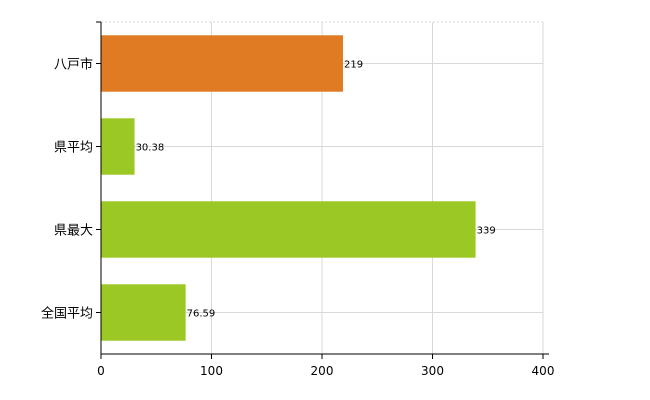 This screenshot has height=400, width=650. I want to click on category-label: 県平均, so click(73, 148).